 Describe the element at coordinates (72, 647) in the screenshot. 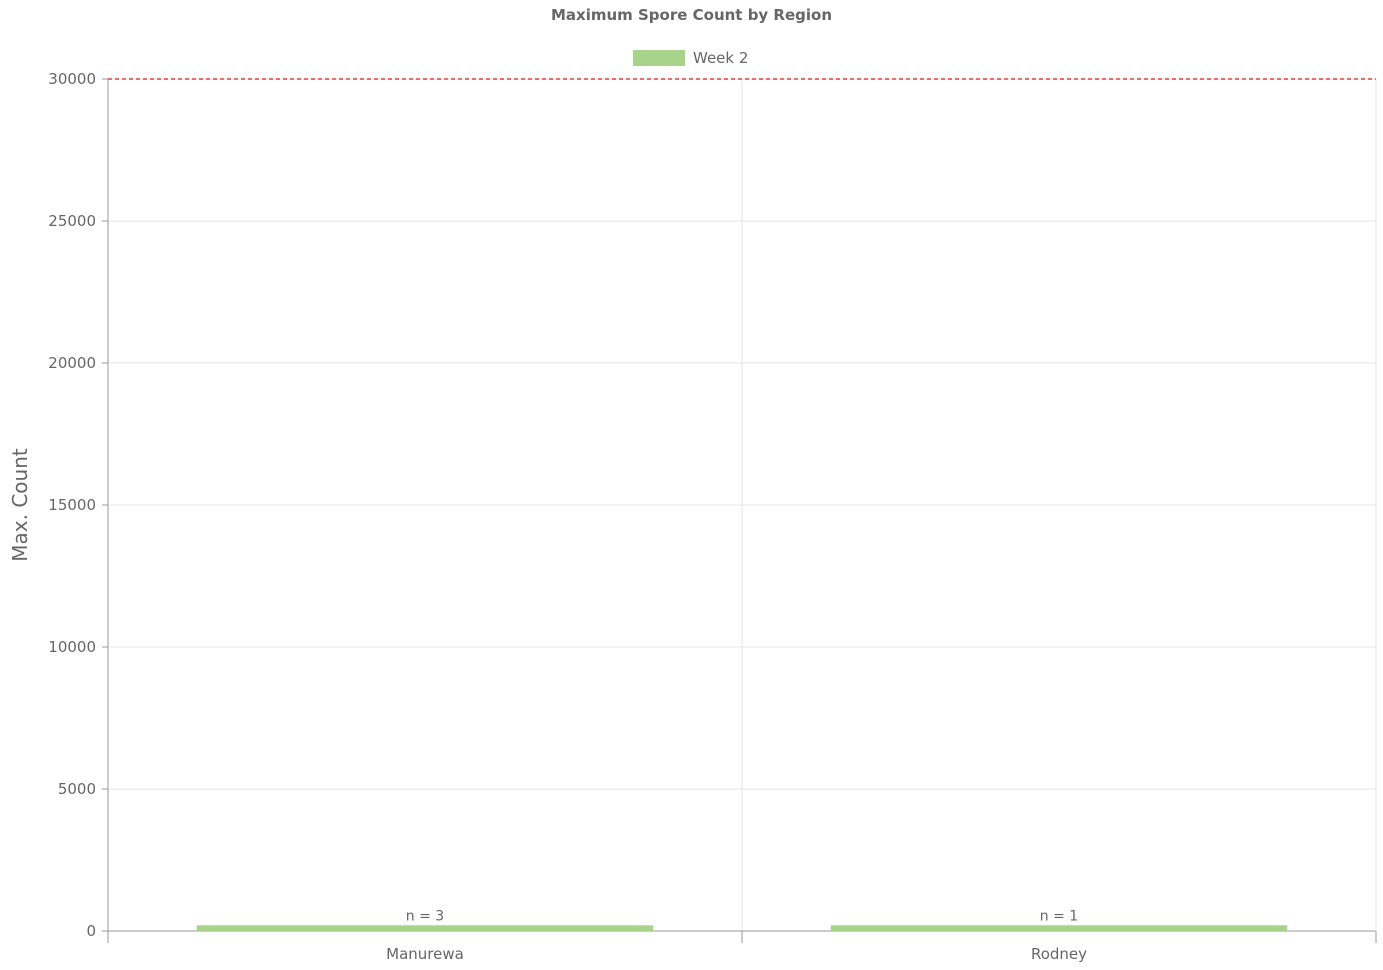

I see `y-tick-label: 10000` at that location.